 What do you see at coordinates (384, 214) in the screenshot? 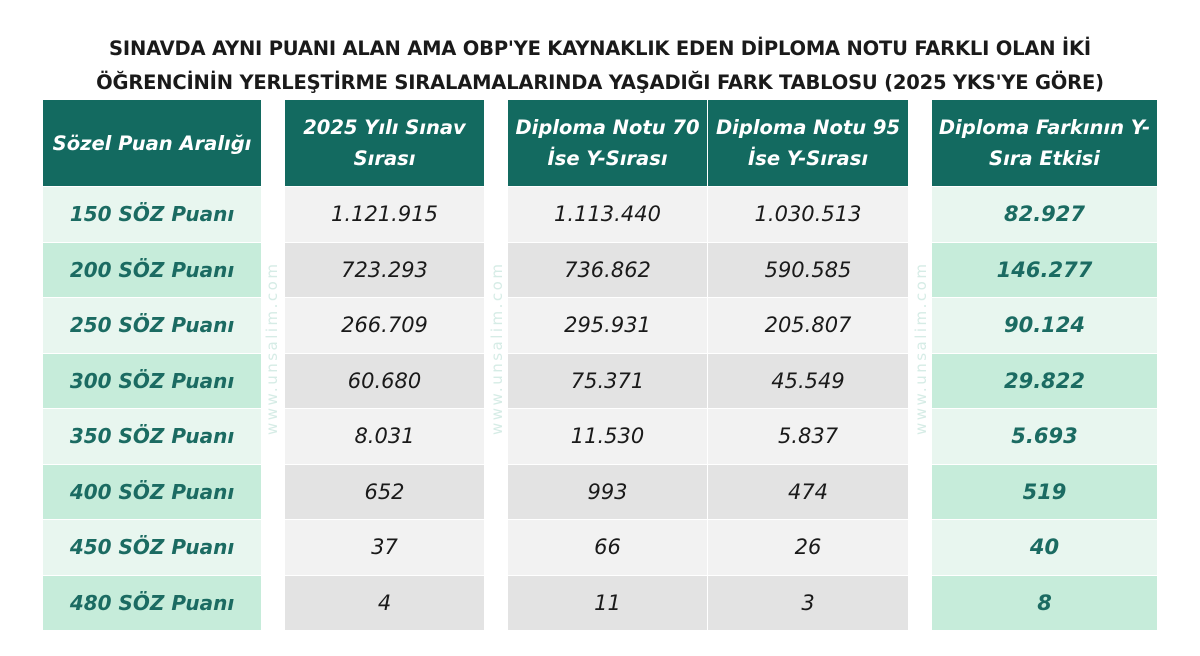
I see `value-cell-rank2025: 1.121.915` at bounding box center [384, 214].